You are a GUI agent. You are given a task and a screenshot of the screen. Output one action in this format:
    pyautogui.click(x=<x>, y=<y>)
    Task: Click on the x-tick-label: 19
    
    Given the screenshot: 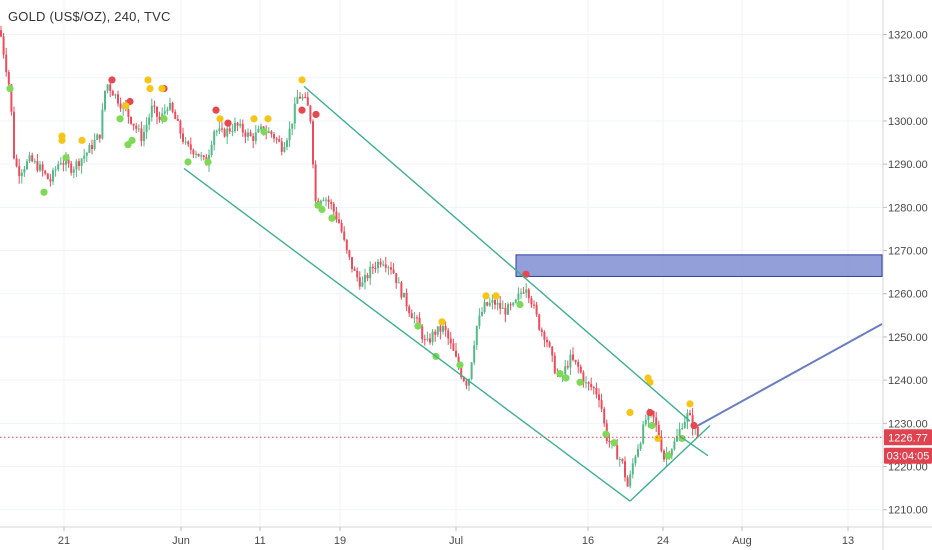 What is the action you would take?
    pyautogui.click(x=340, y=541)
    